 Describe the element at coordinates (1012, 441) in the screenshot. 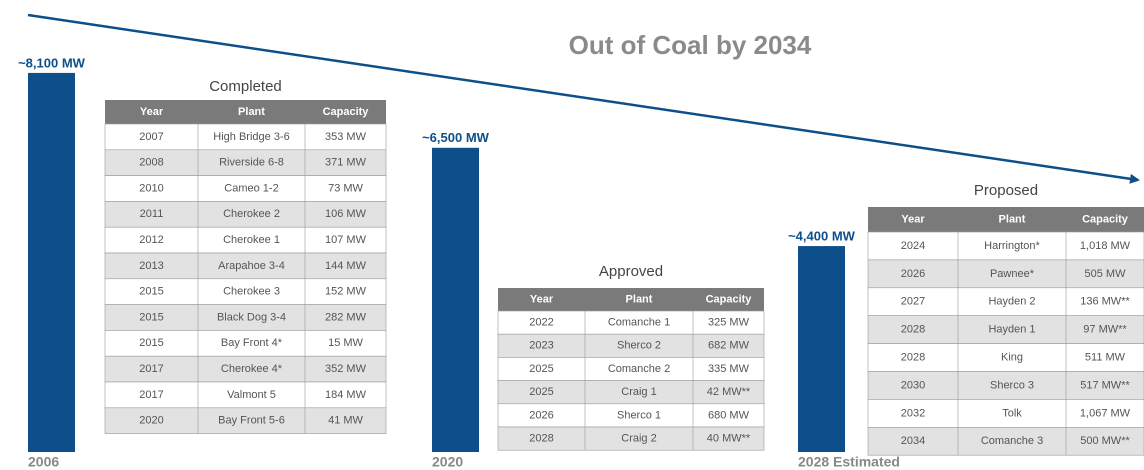

I see `table-cell: Comanche 3` at that location.